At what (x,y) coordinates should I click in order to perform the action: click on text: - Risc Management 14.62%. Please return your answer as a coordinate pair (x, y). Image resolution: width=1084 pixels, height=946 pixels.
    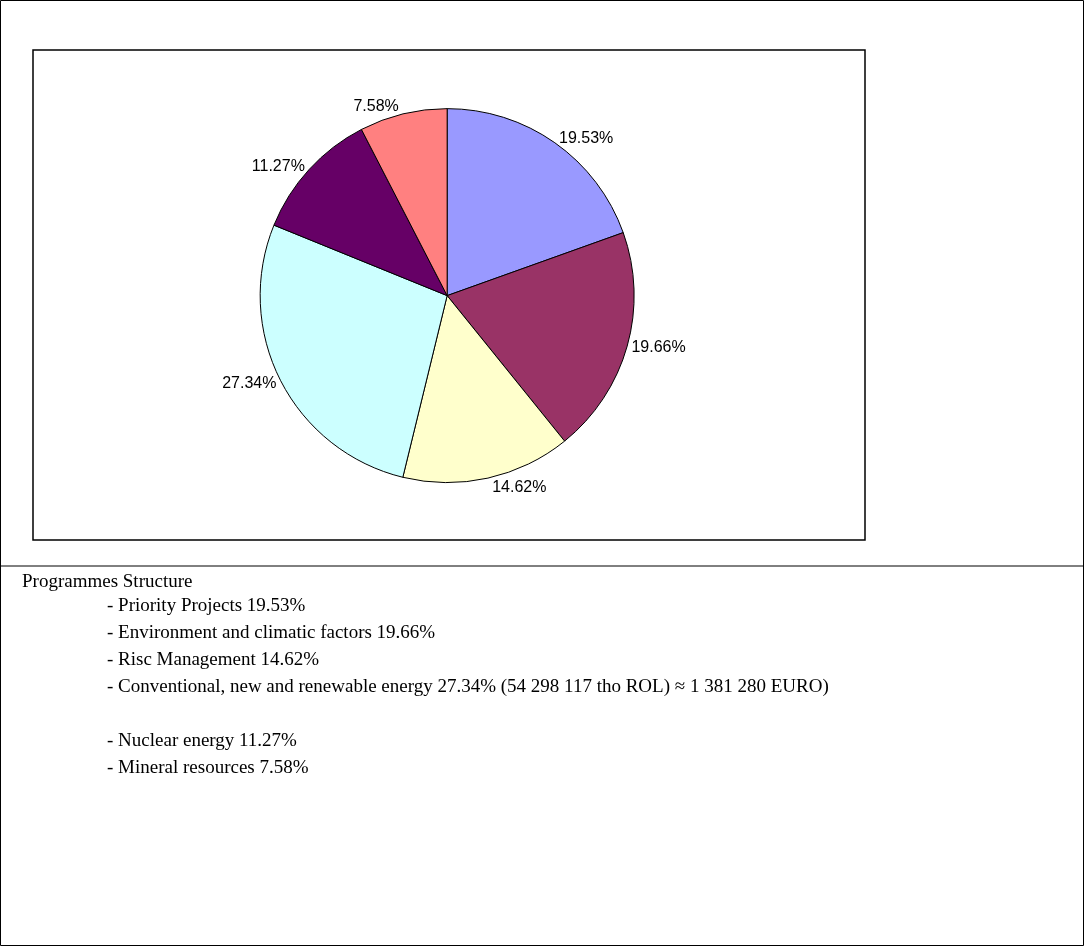
    Looking at the image, I should click on (213, 658).